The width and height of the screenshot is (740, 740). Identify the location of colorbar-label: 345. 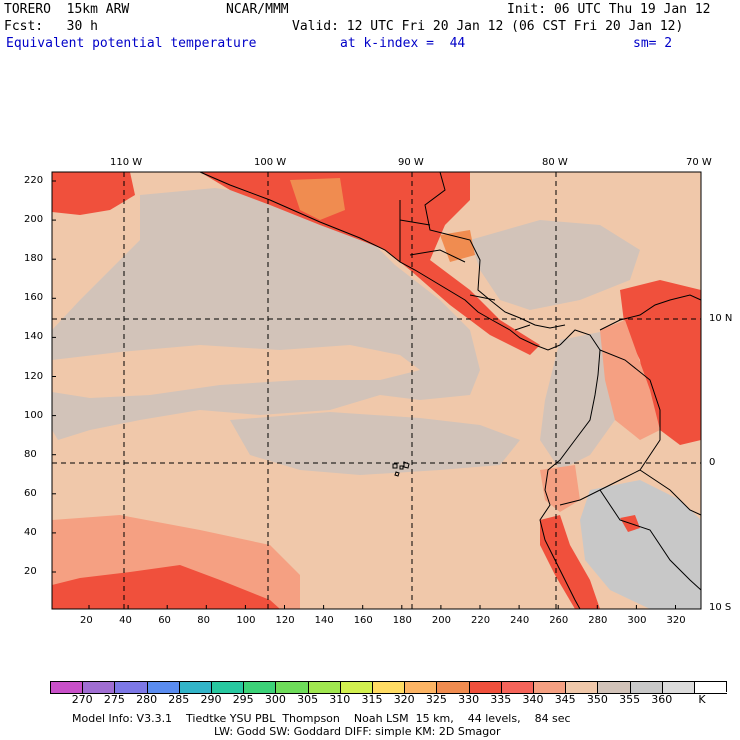
(565, 699).